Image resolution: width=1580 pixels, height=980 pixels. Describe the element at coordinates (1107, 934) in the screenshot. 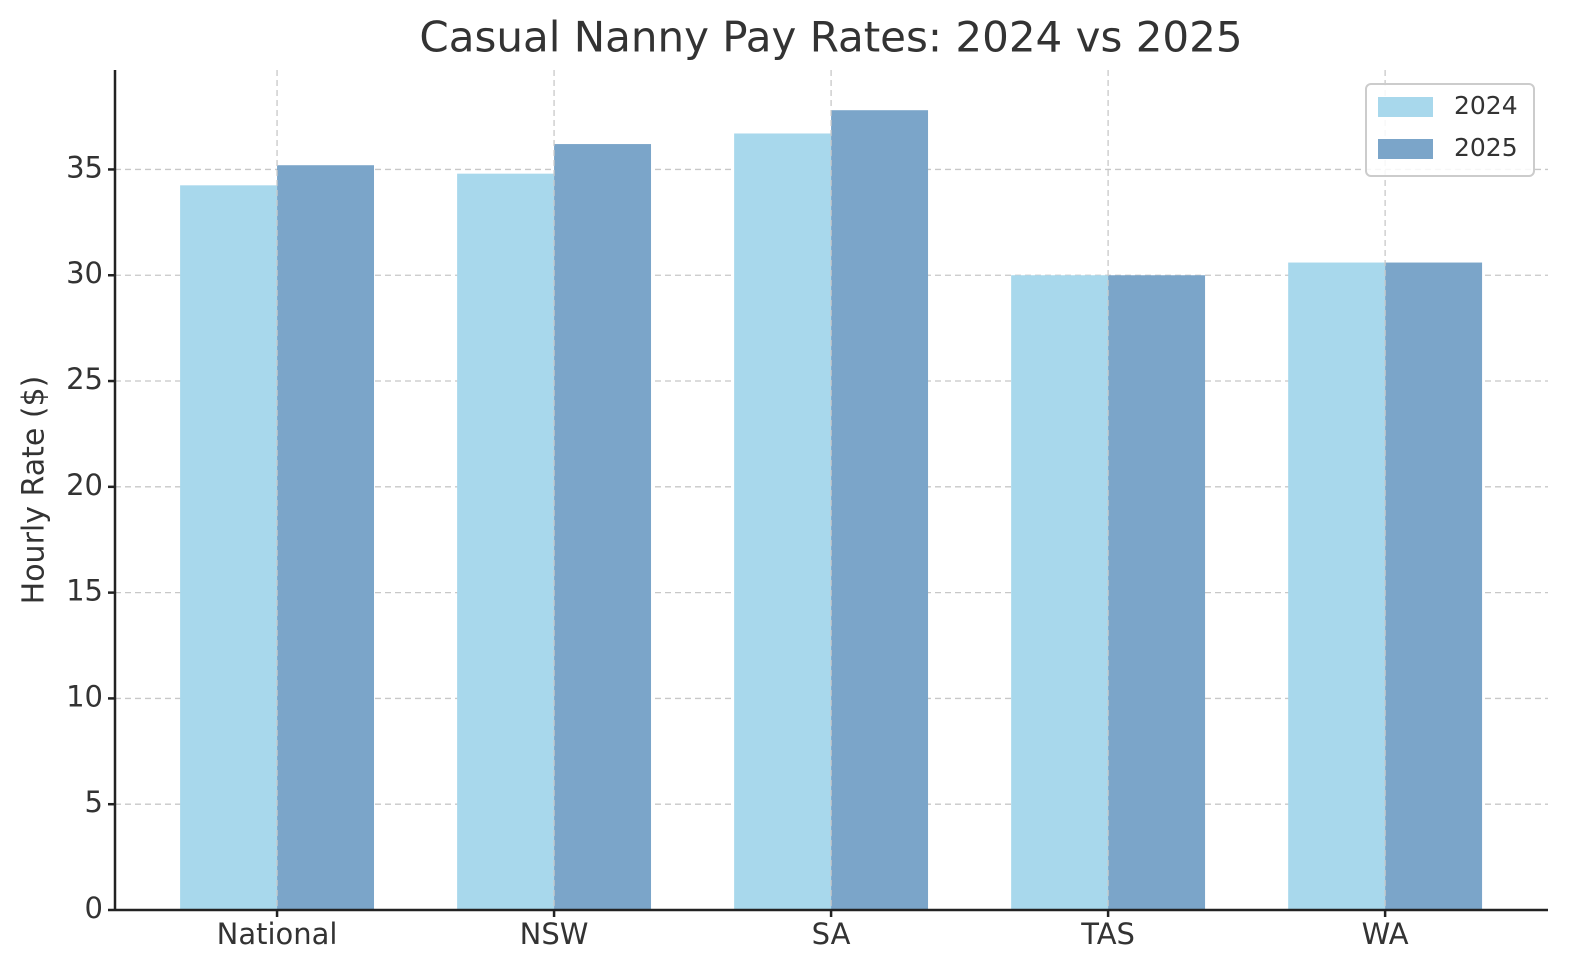

I see `x-tick-label: TAS` at that location.